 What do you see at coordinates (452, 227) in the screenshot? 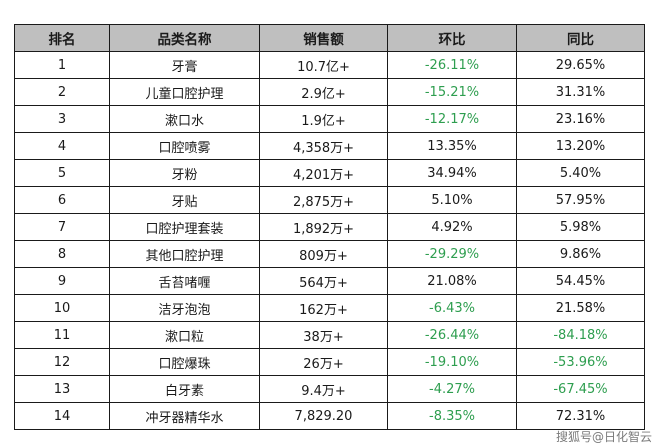
I see `cell-mom: 4.92%` at bounding box center [452, 227].